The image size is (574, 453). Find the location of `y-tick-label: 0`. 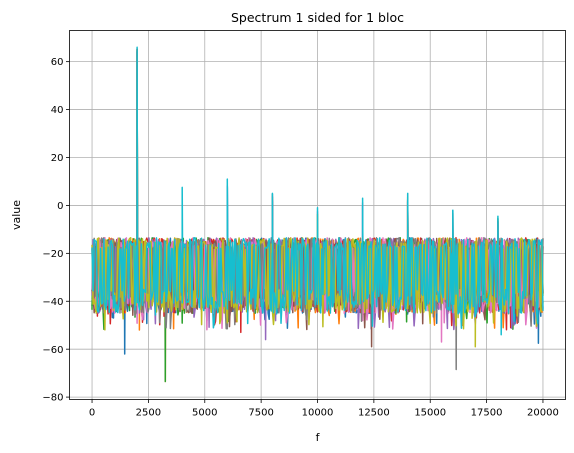

y-tick-label: 0 is located at coordinates (60, 206).